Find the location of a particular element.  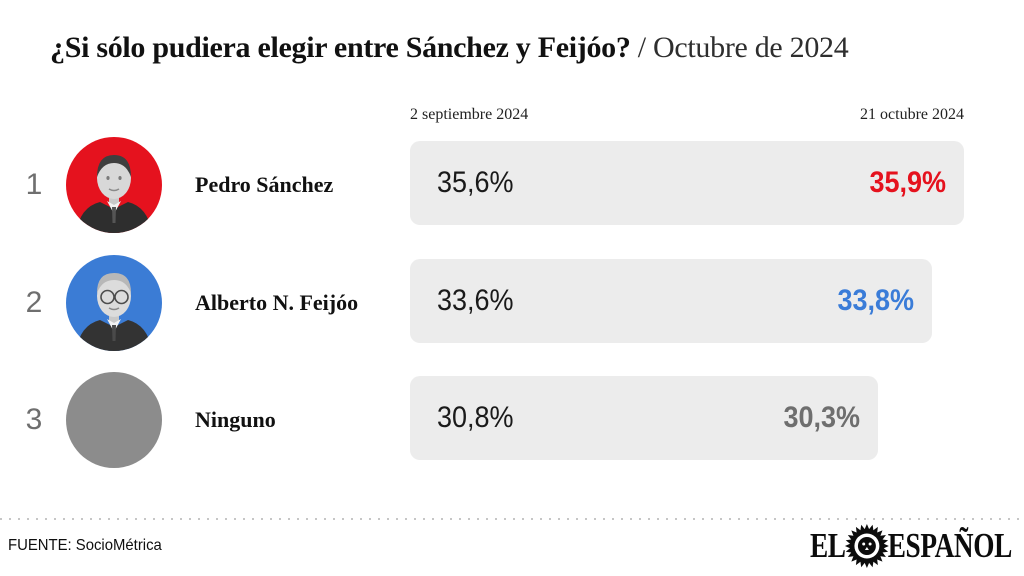

source-credit: FUENTE: SocioMétrica is located at coordinates (85, 545).